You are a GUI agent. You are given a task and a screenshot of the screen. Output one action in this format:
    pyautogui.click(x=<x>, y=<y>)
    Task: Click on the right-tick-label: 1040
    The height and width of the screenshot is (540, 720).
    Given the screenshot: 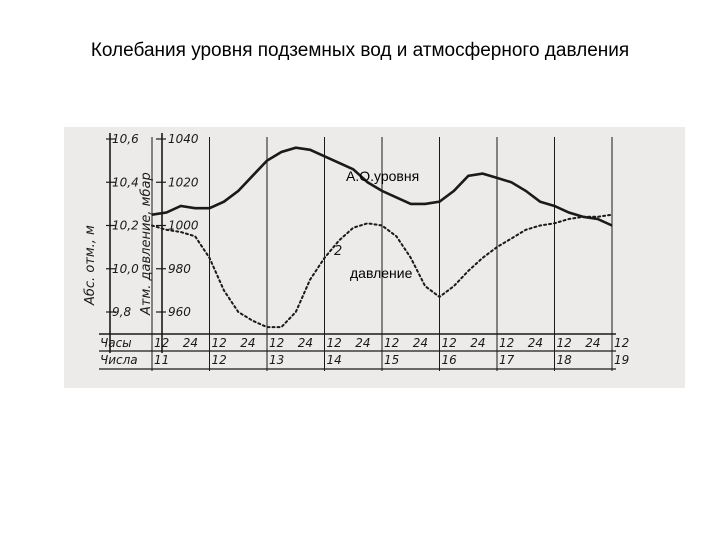 What is the action you would take?
    pyautogui.click(x=183, y=139)
    